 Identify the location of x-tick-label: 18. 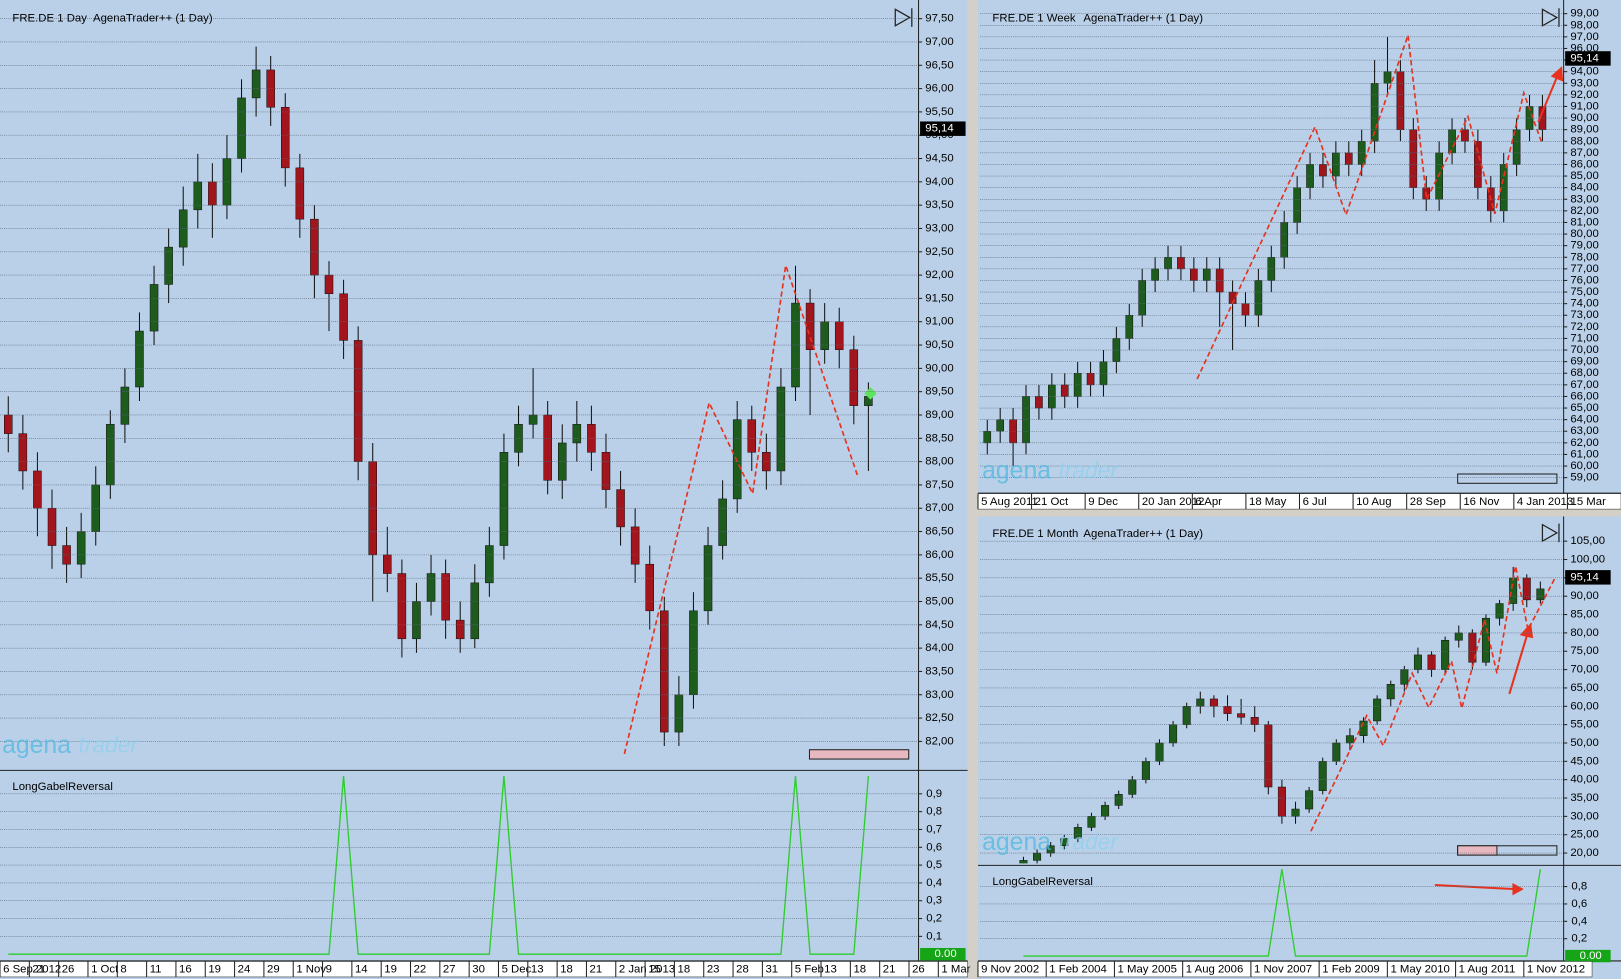
(566, 970).